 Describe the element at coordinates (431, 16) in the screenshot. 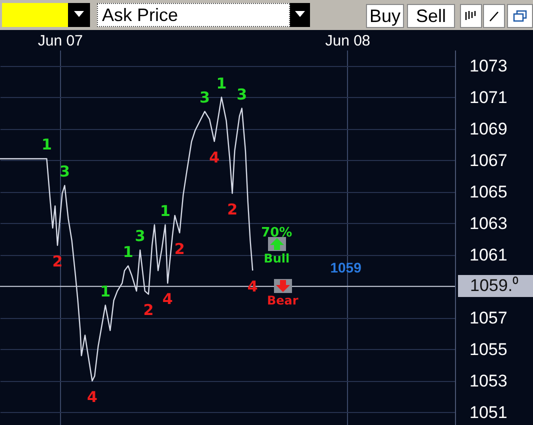

I see `text: Sell` at that location.